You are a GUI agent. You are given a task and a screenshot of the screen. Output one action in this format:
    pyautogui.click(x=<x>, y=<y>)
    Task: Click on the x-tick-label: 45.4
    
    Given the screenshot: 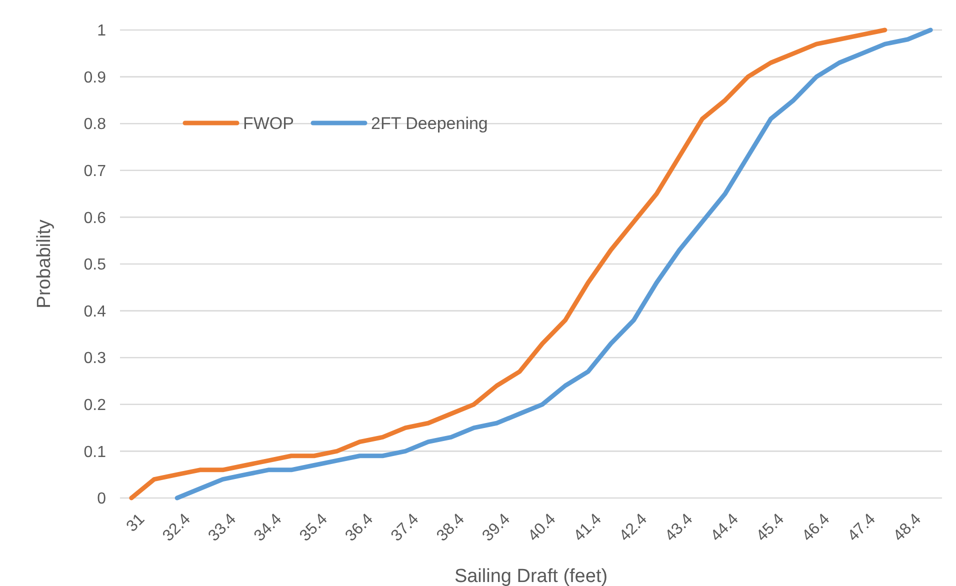 What is the action you would take?
    pyautogui.click(x=770, y=527)
    